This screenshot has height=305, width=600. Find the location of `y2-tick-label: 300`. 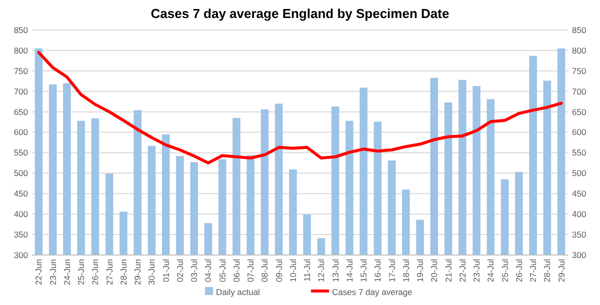

y2-tick-label: 300 is located at coordinates (579, 255).